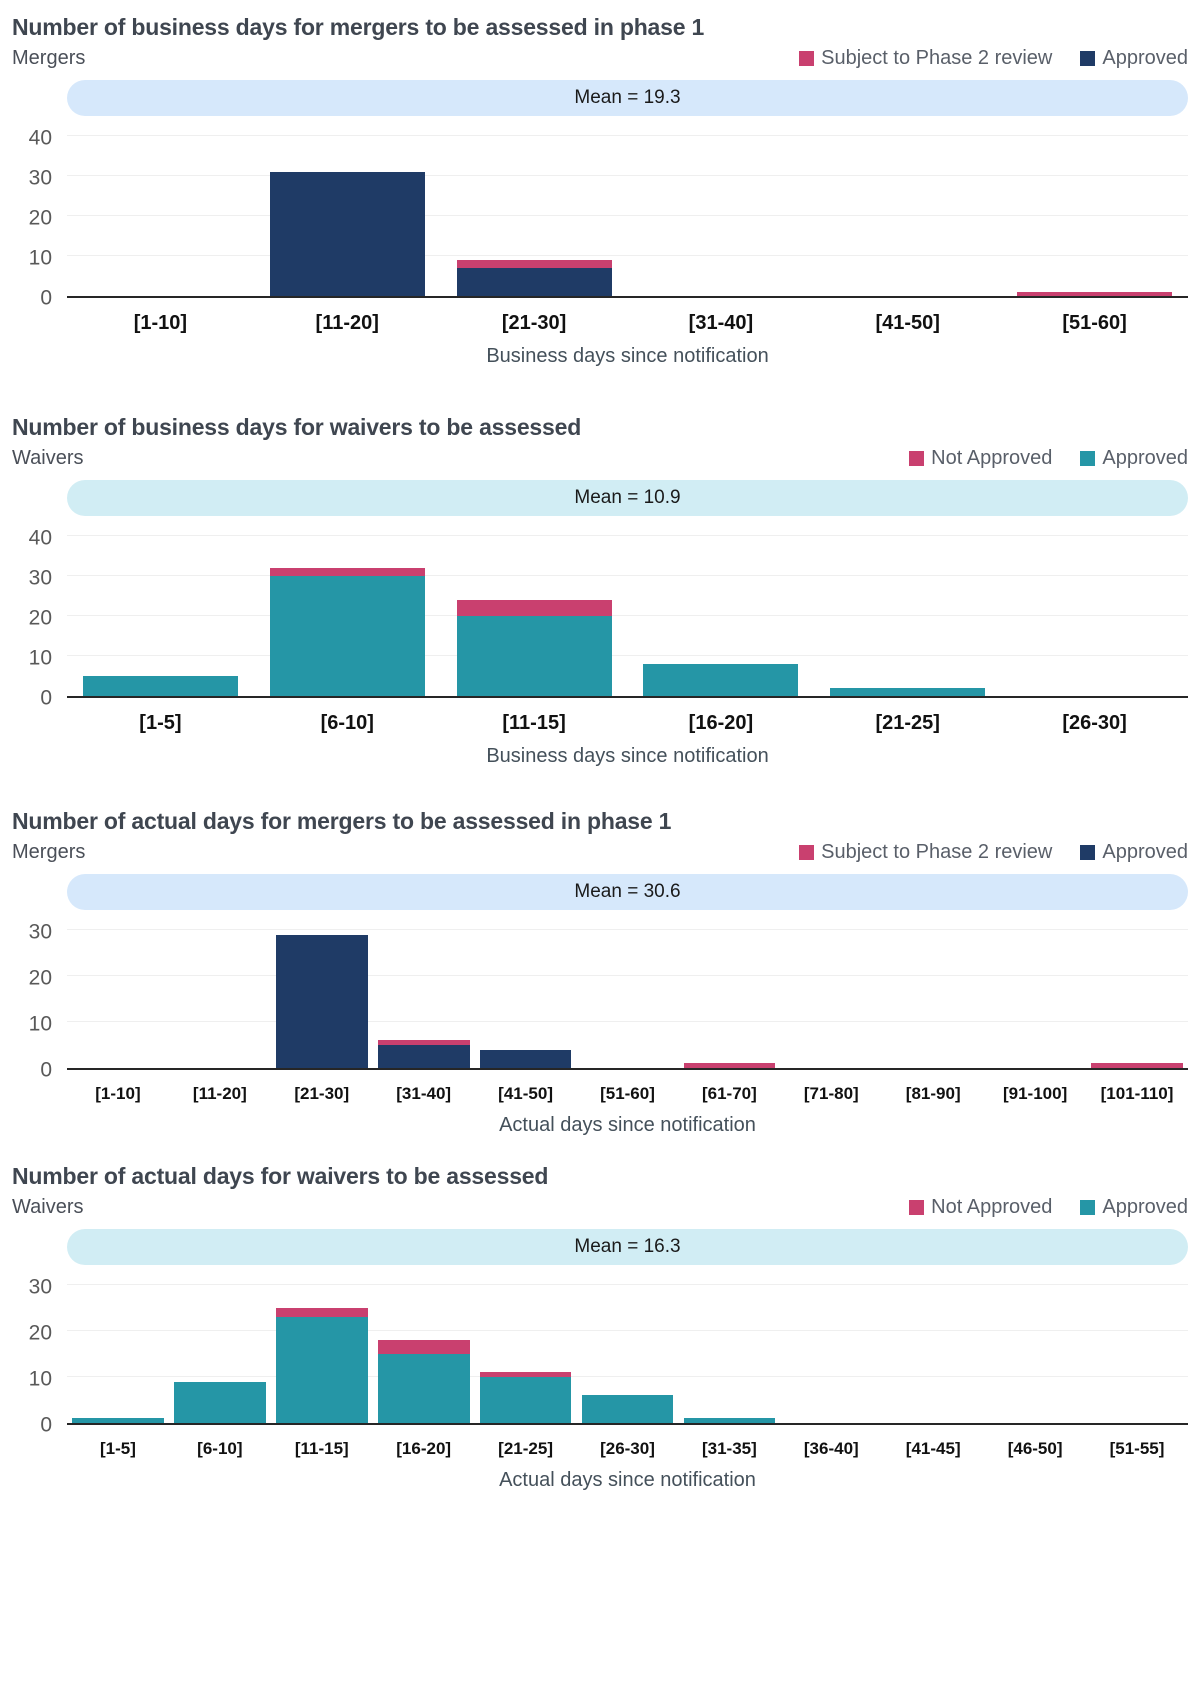  I want to click on x-axis-labels: [1-5] [6-10] [11-15] [16-20] [21-25] [26-30], so click(627, 723).